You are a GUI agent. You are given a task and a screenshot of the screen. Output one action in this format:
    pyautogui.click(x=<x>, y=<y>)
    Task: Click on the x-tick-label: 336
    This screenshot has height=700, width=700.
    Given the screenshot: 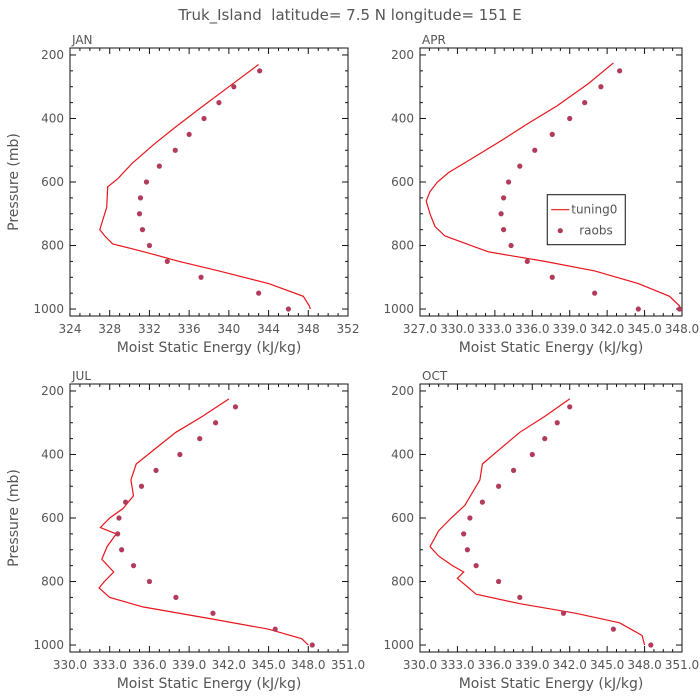 What is the action you would take?
    pyautogui.click(x=189, y=329)
    